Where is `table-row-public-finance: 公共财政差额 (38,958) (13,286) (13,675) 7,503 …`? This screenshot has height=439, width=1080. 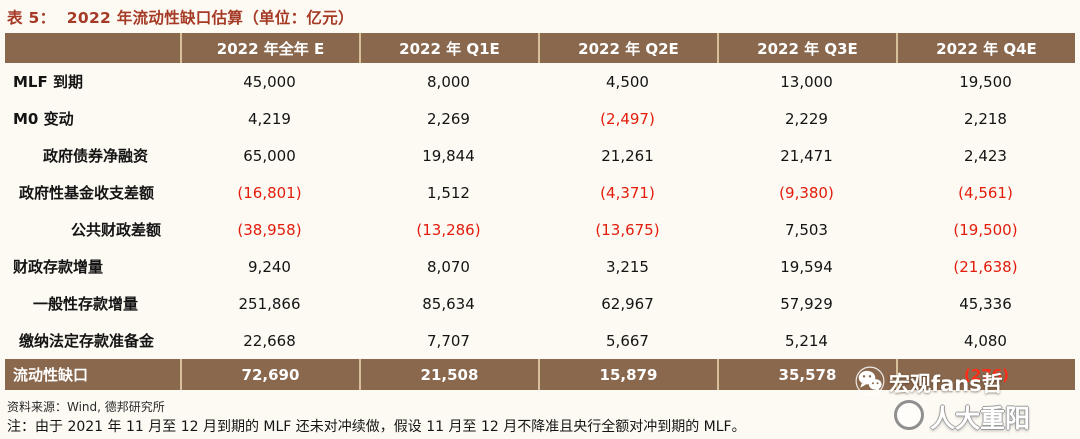
table-row-public-finance: 公共财政差额 (38,958) (13,286) (13,675) 7,503 … is located at coordinates (540, 229).